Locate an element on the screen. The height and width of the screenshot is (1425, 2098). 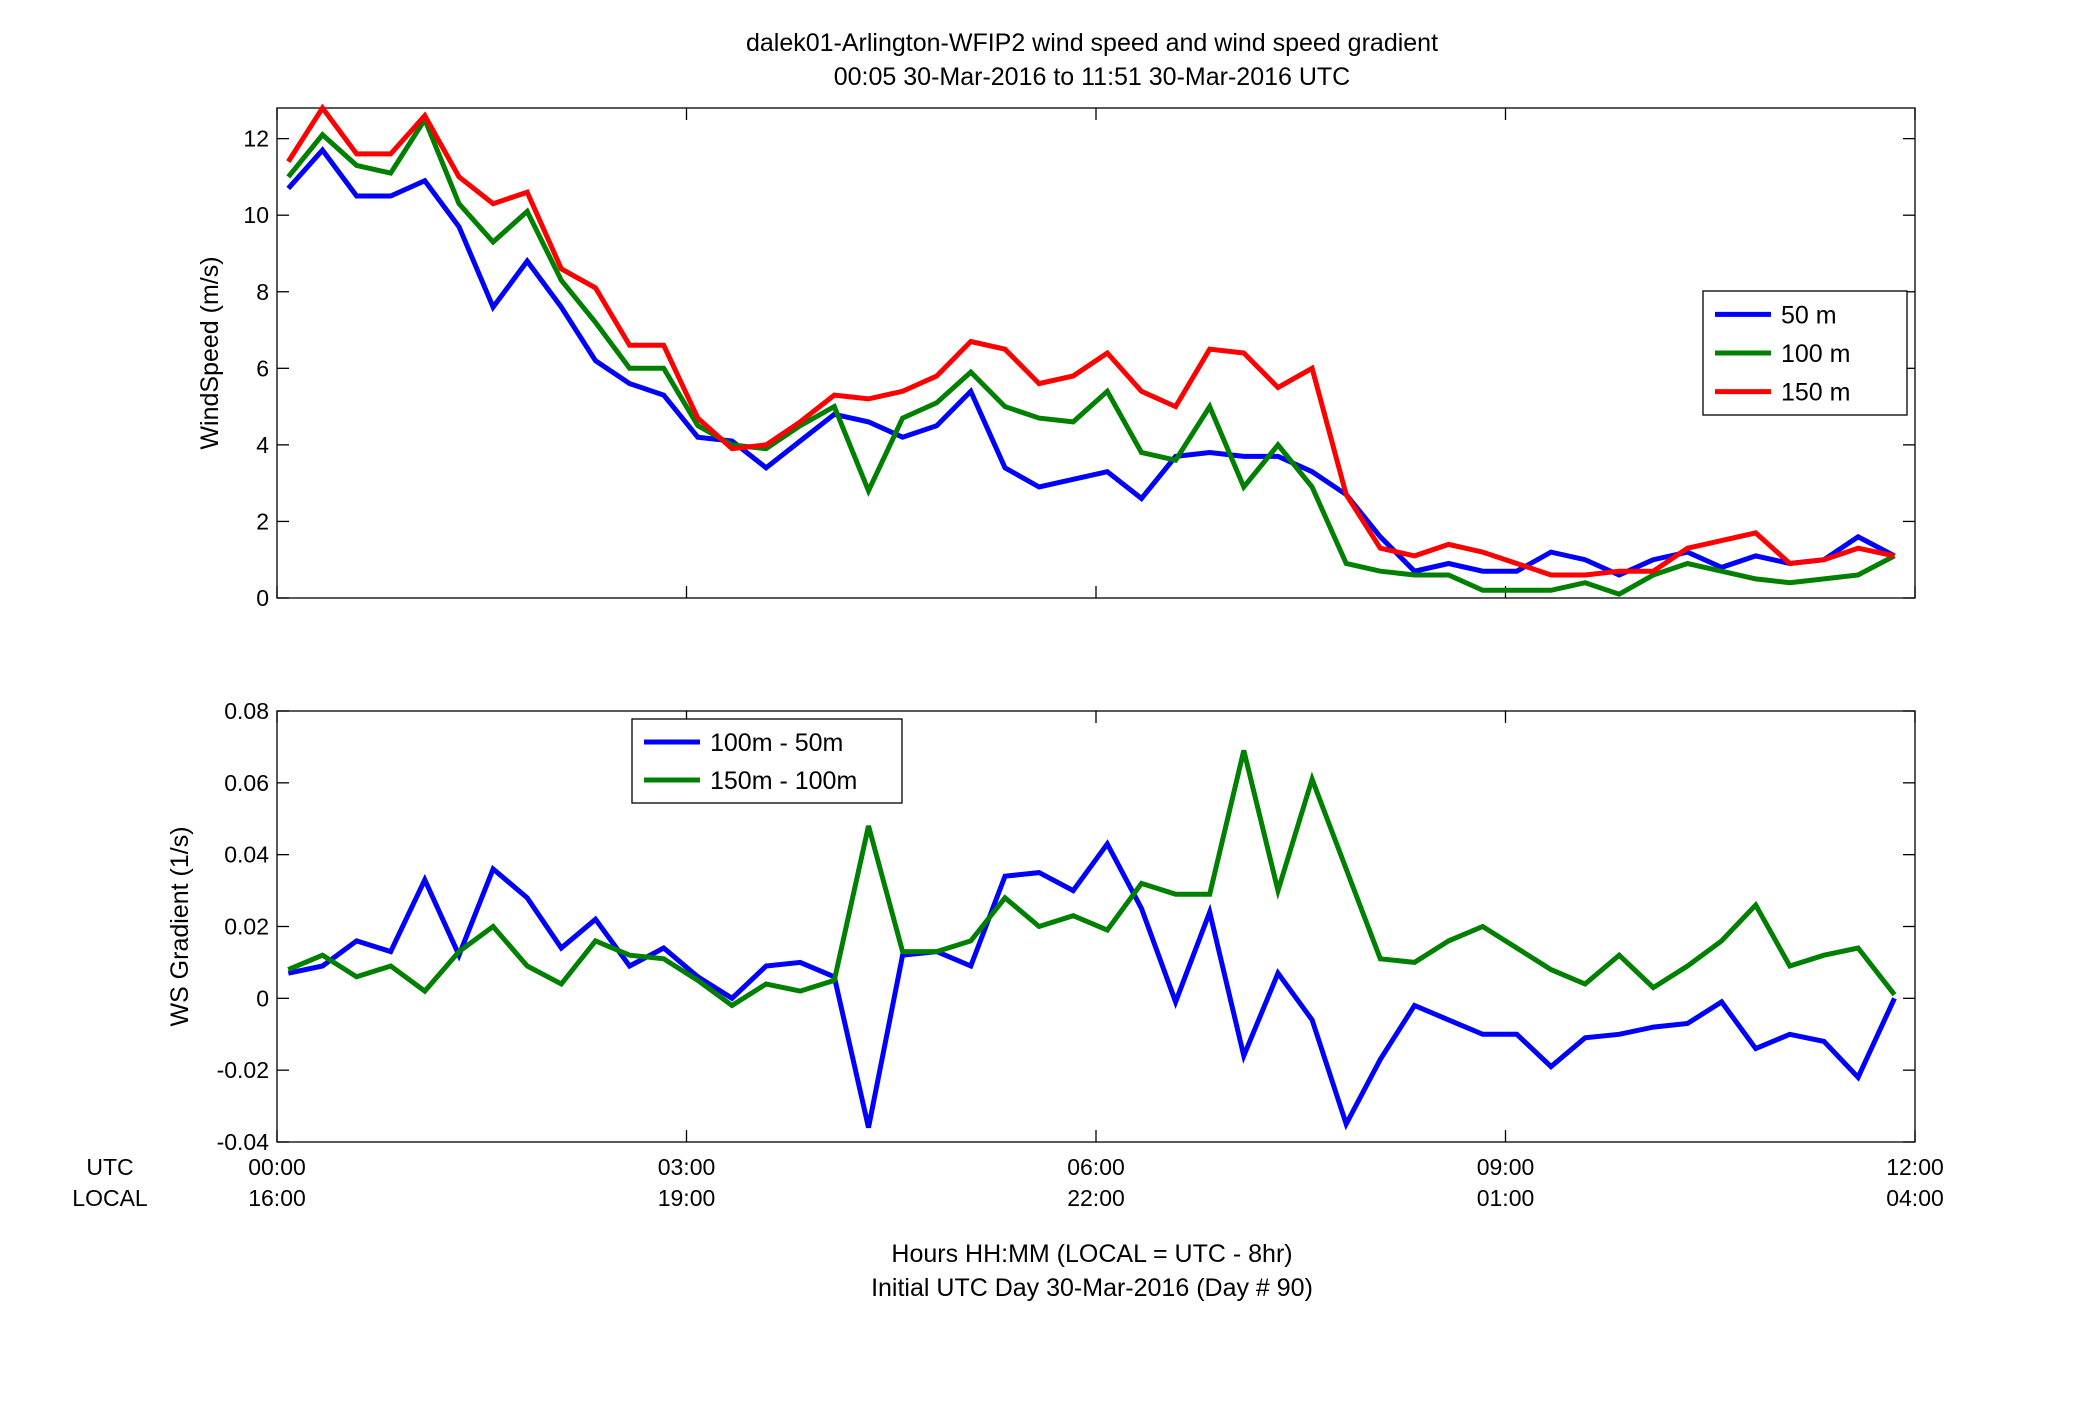
gradient-legend: 100m - 50m 150m - 100m is located at coordinates (767, 761).